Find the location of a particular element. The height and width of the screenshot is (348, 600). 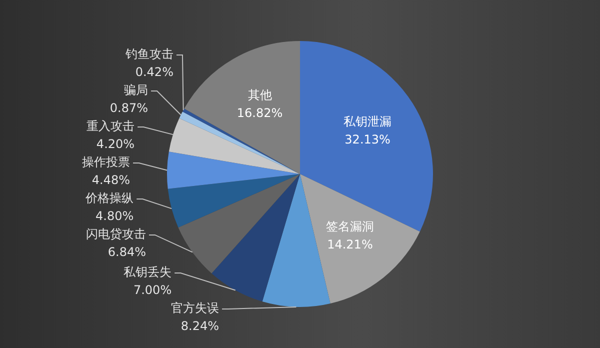

slice-label: 重入攻击 is located at coordinates (110, 126).